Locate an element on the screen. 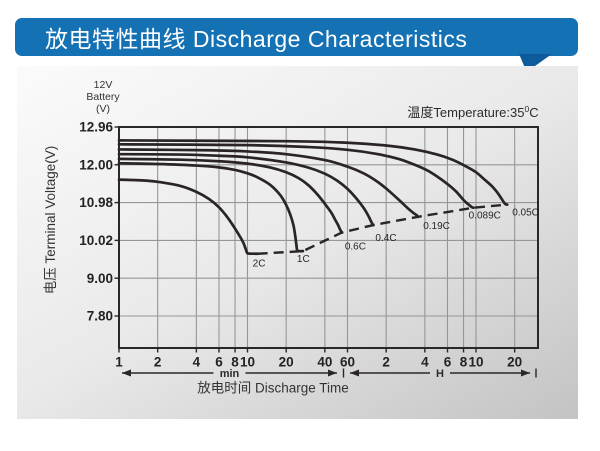 This screenshot has width=600, height=451. x-axis-title: 放电时间 Discharge Time is located at coordinates (273, 388).